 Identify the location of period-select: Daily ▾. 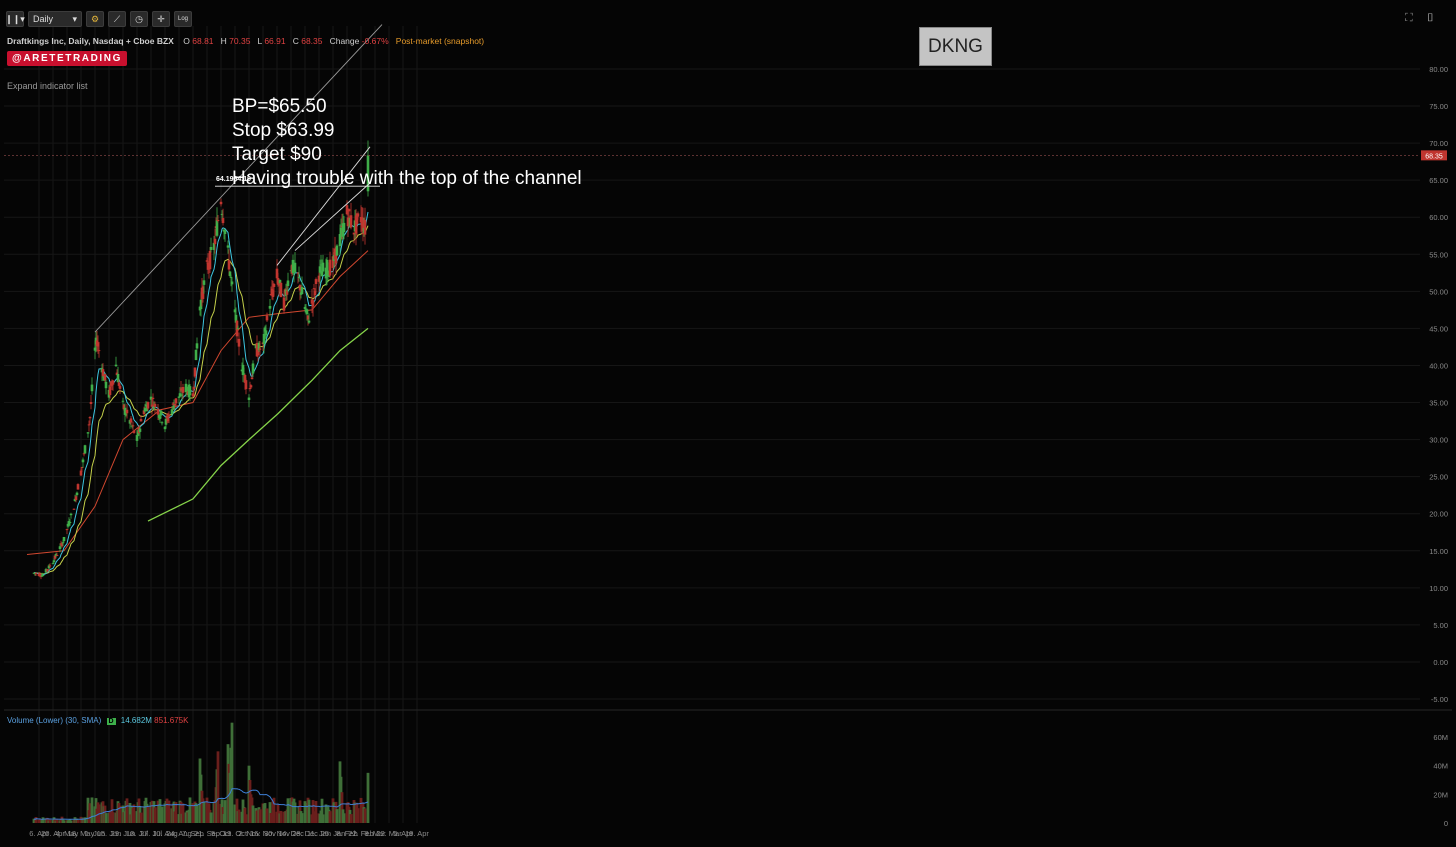
(55, 19).